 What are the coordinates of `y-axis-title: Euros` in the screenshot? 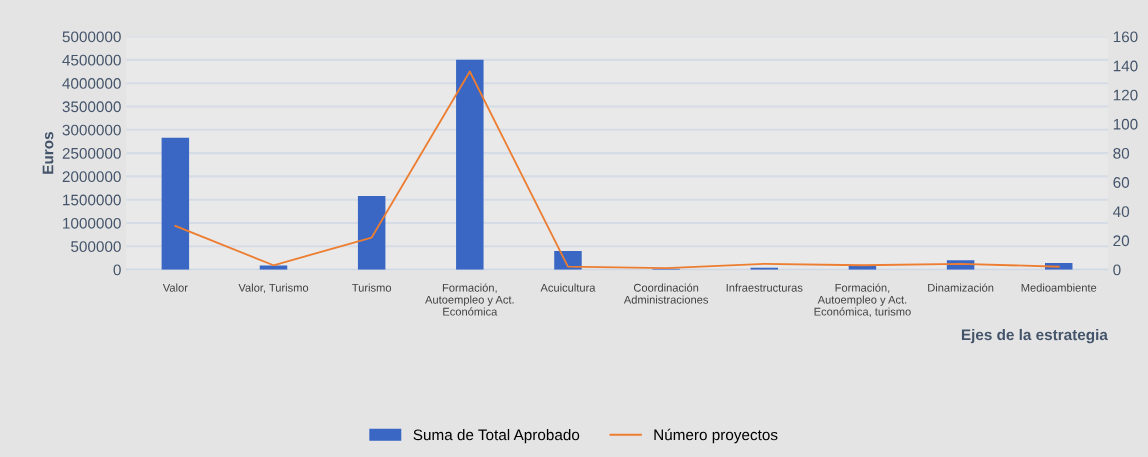 It's located at (48, 153).